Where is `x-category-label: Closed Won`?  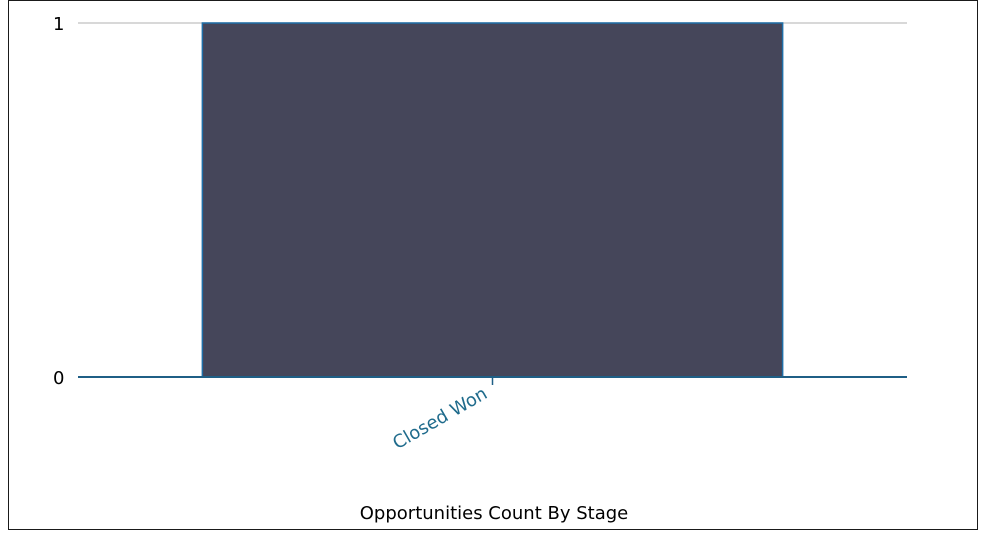
x-category-label: Closed Won is located at coordinates (440, 418).